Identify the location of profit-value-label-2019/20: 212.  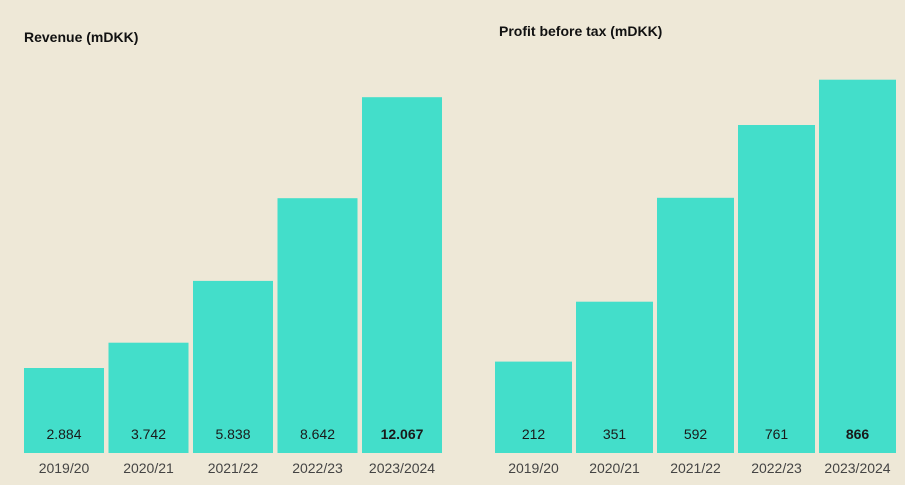
(534, 434).